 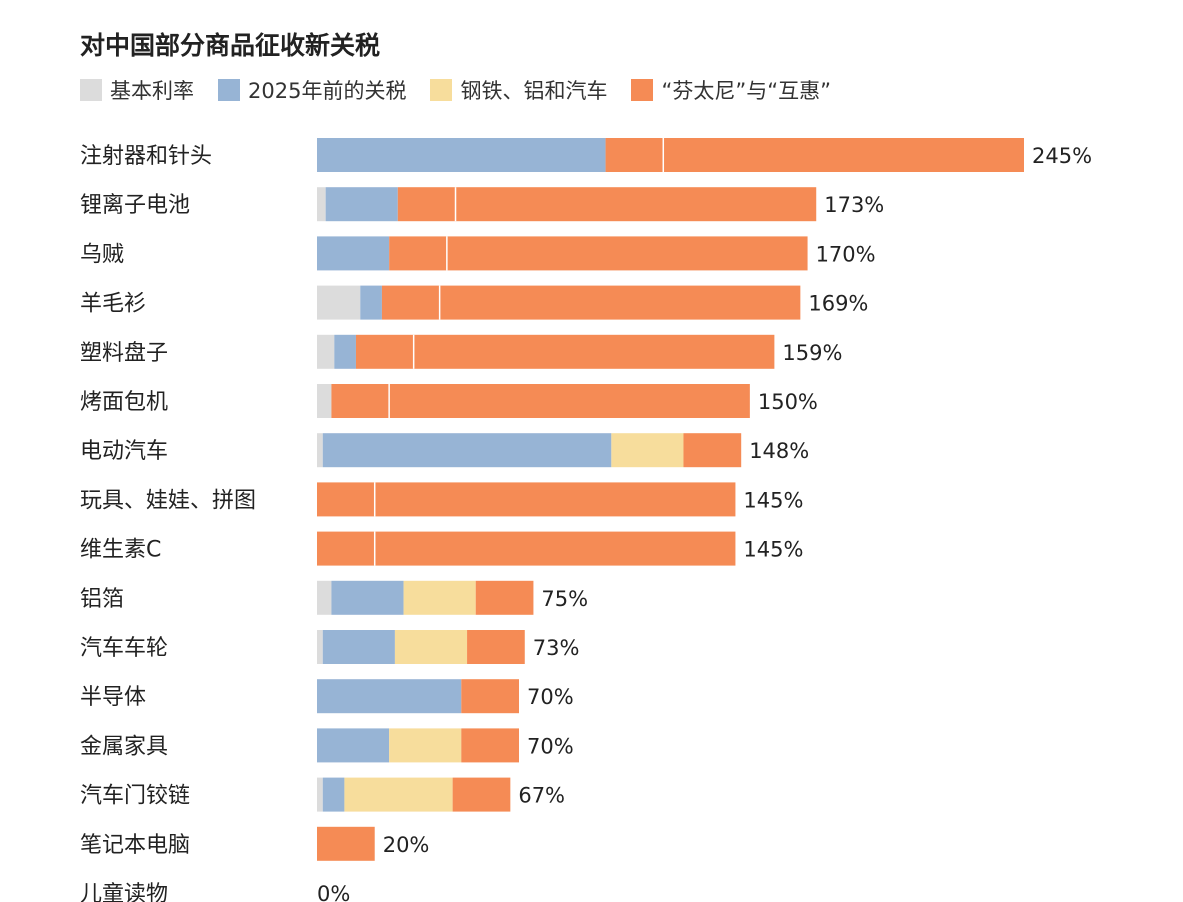 What do you see at coordinates (854, 205) in the screenshot?
I see `total-value-label: 173%` at bounding box center [854, 205].